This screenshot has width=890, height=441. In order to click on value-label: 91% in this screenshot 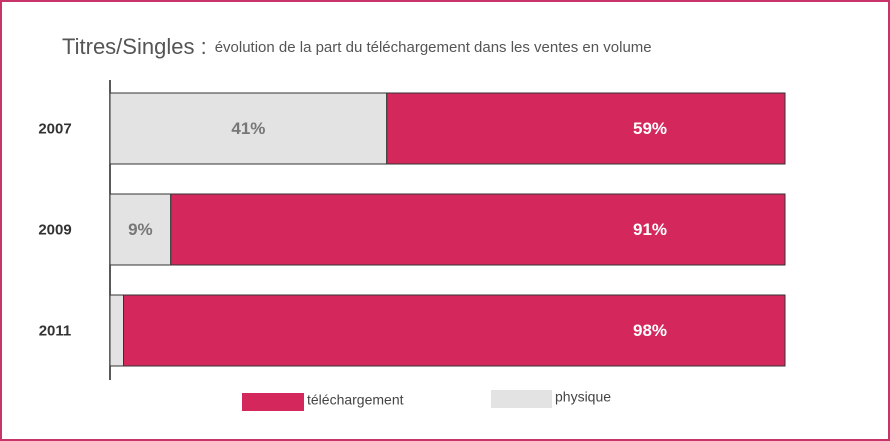, I will do `click(650, 229)`.